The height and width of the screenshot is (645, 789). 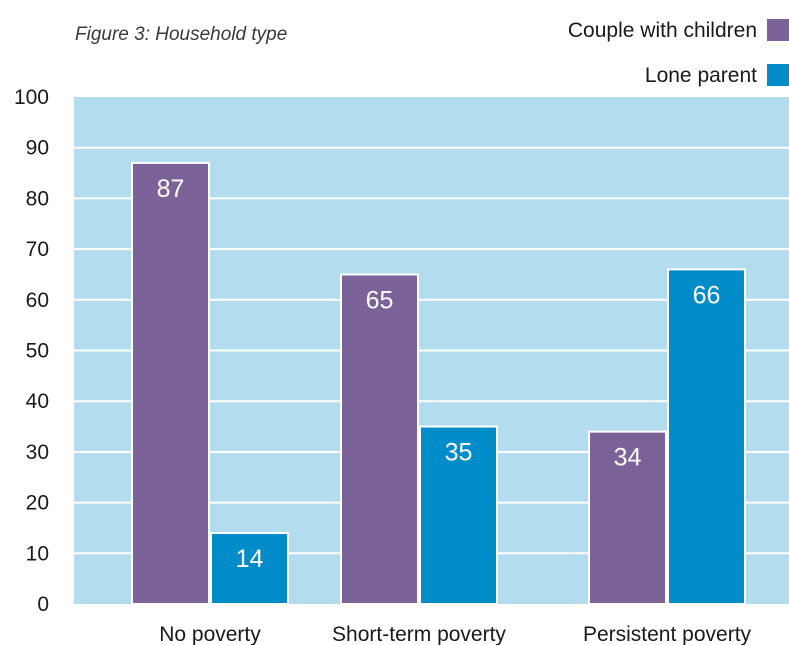 I want to click on bar-lone-parent-no-poverty, so click(x=249, y=569).